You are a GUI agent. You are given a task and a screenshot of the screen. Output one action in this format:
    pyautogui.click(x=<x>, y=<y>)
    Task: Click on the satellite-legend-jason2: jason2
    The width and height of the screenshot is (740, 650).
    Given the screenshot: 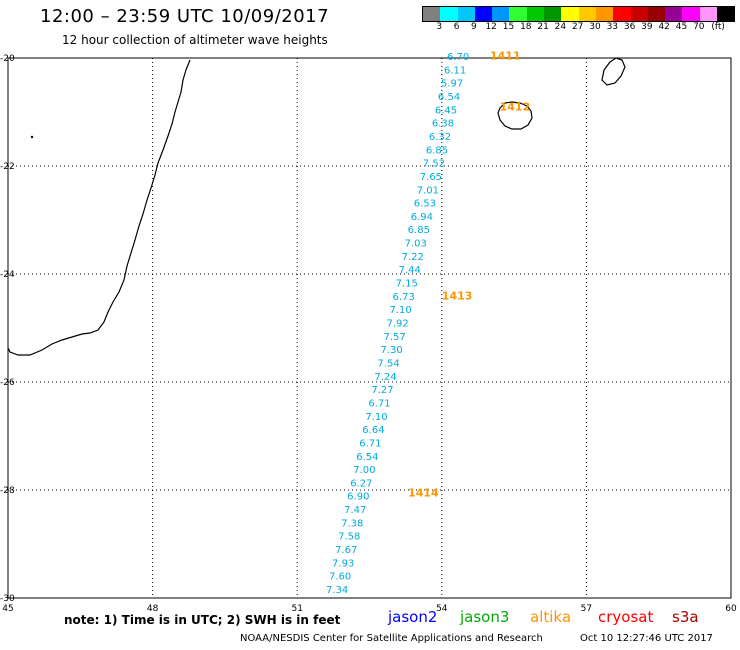 What is the action you would take?
    pyautogui.click(x=413, y=617)
    